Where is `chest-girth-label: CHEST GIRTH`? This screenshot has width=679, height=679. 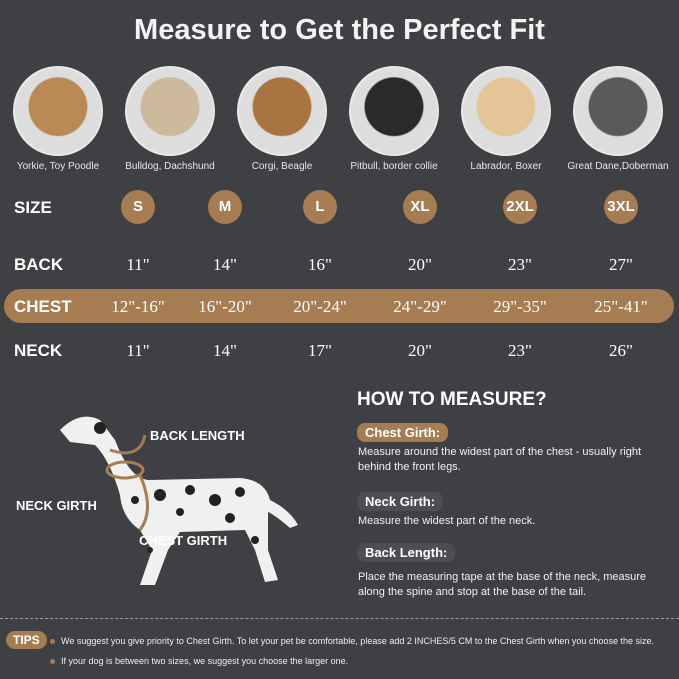 chest-girth-label: CHEST GIRTH is located at coordinates (183, 540).